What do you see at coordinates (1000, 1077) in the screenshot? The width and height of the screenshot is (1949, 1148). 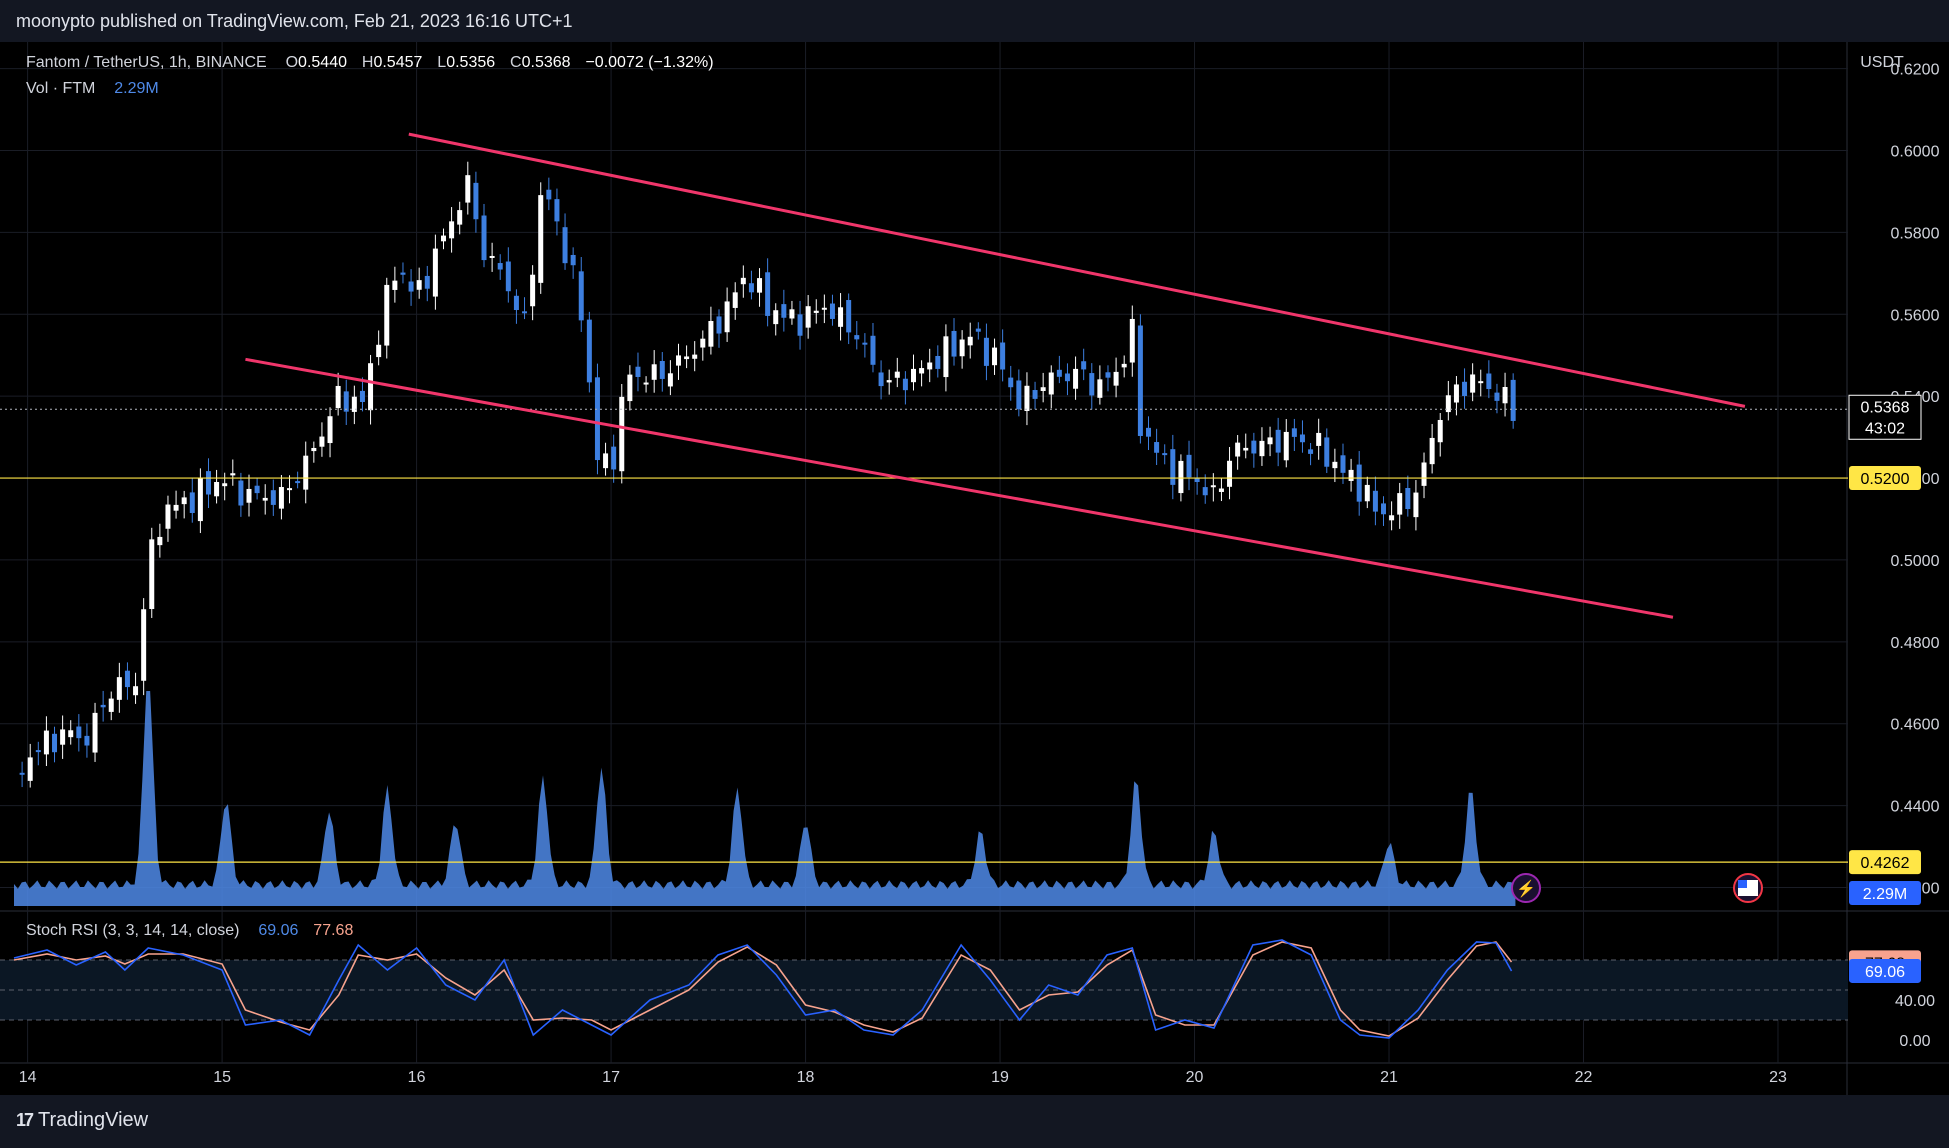 I see `x-tick-label: 19` at bounding box center [1000, 1077].